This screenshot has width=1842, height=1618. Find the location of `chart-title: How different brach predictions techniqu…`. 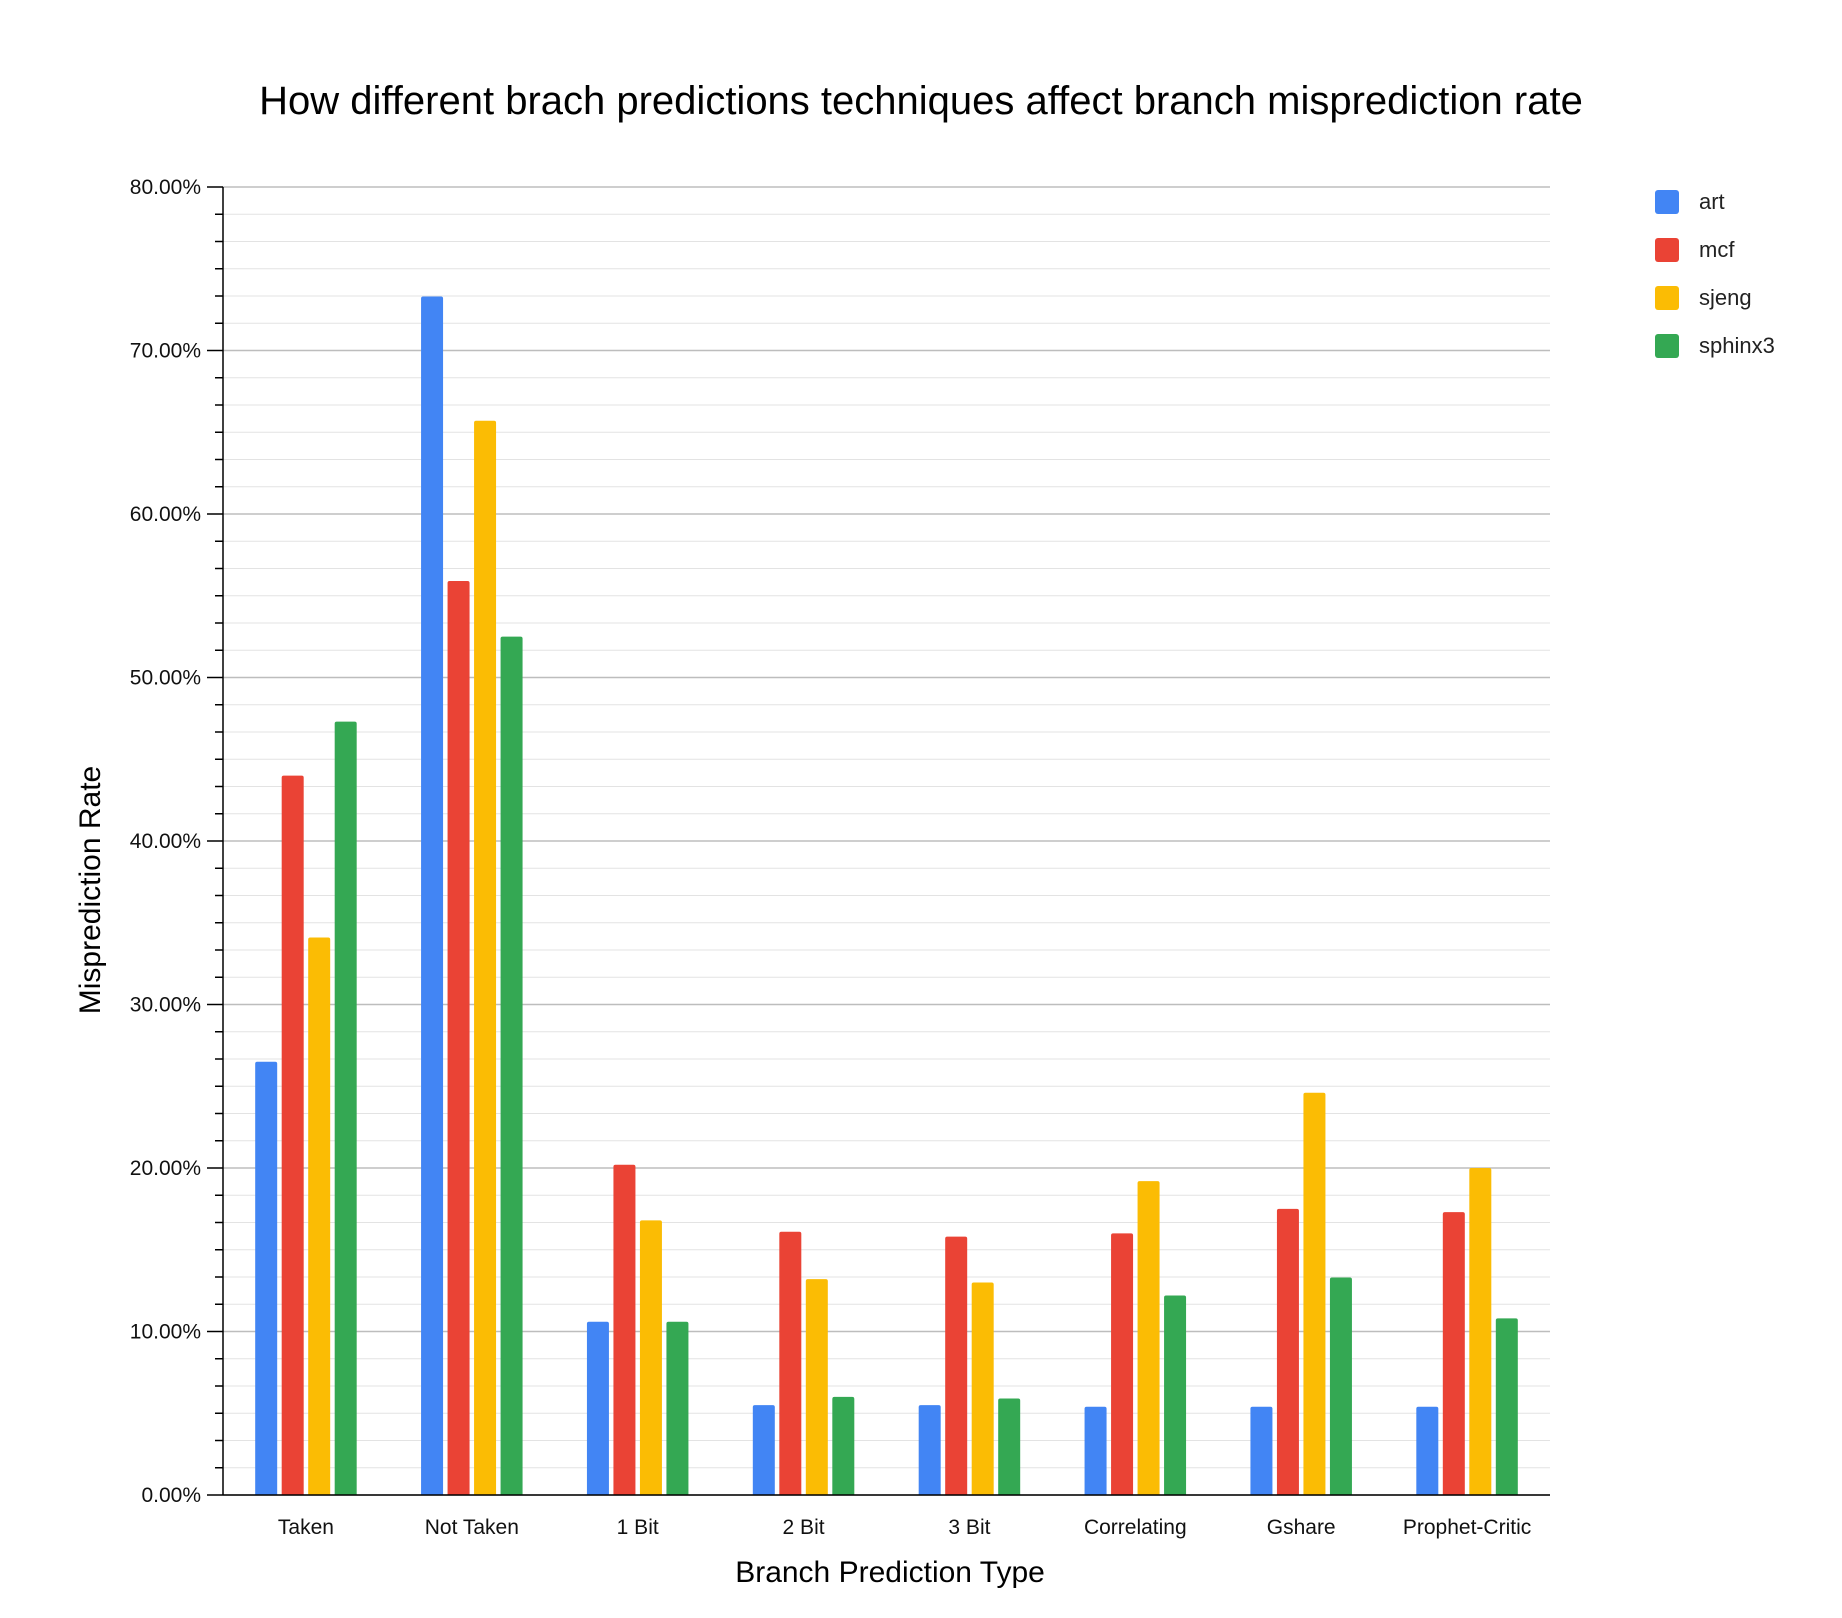

chart-title: How different brach predictions techniqu… is located at coordinates (921, 101).